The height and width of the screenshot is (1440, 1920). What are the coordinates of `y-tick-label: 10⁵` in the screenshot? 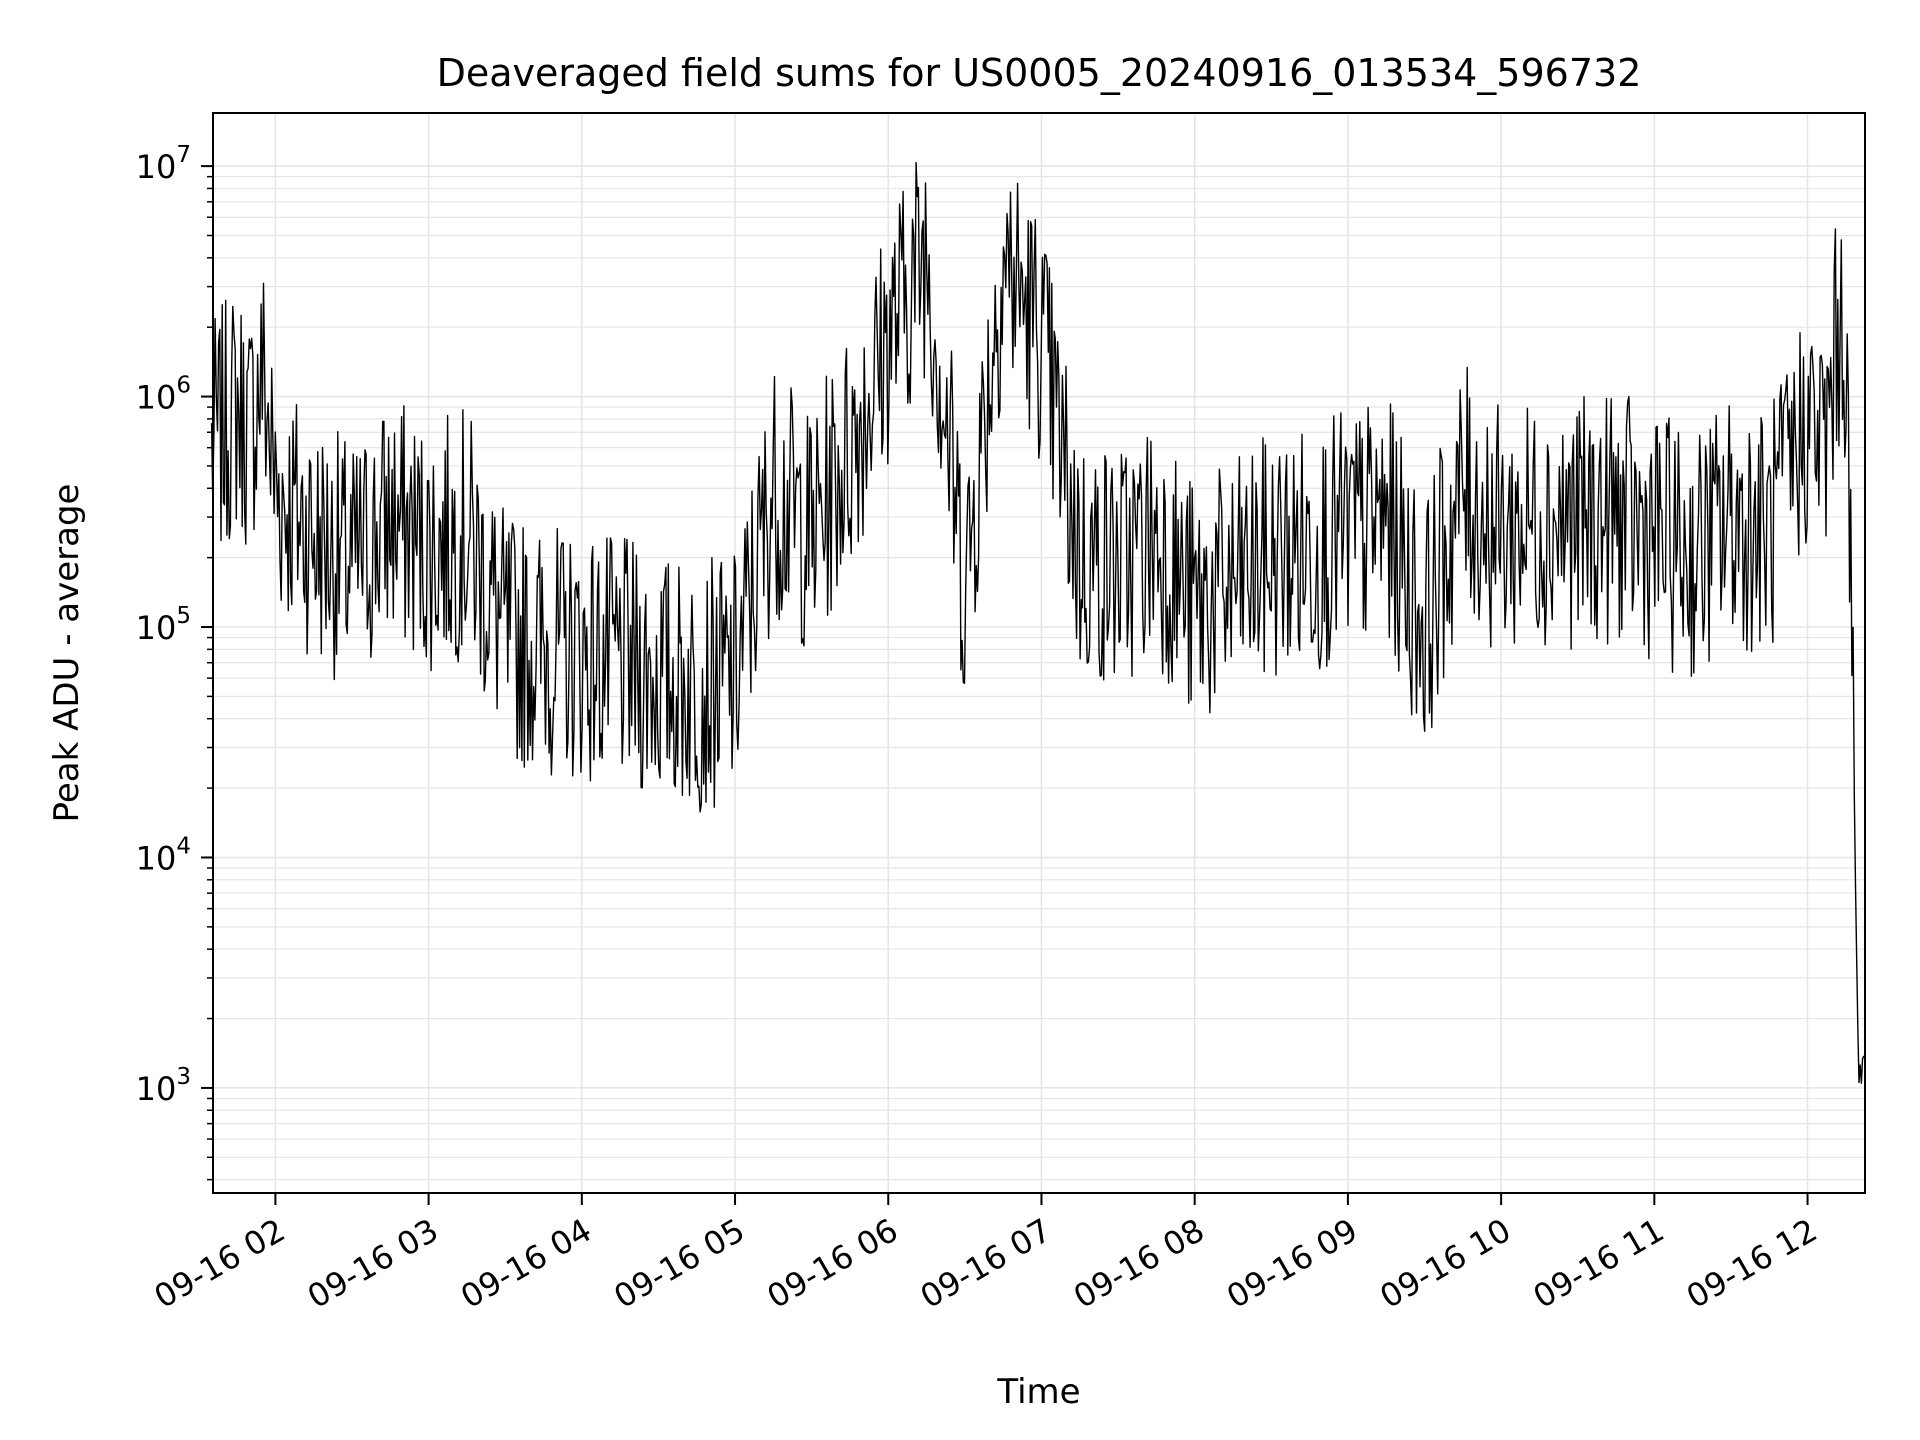 It's located at (163, 625).